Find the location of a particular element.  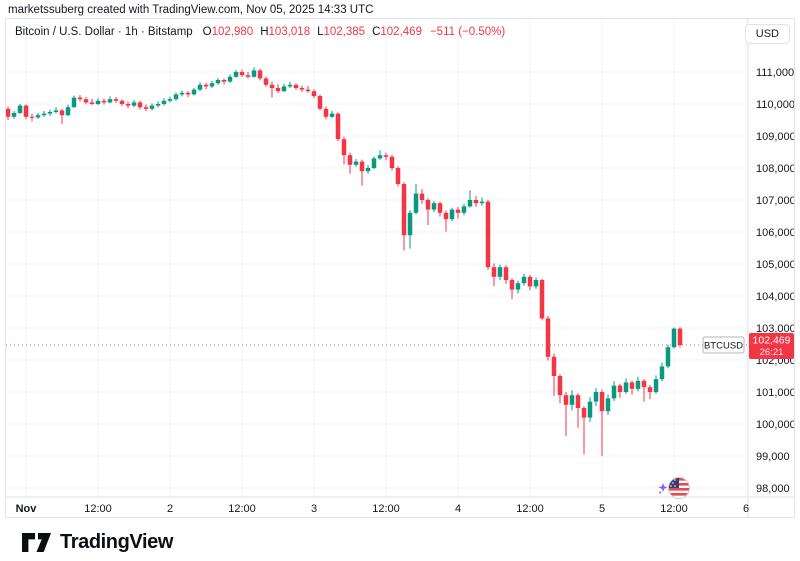

time-scale: Nov 12:00 2 12:00 3 12:00 4 12:00 5 12:00 6 is located at coordinates (382, 509).